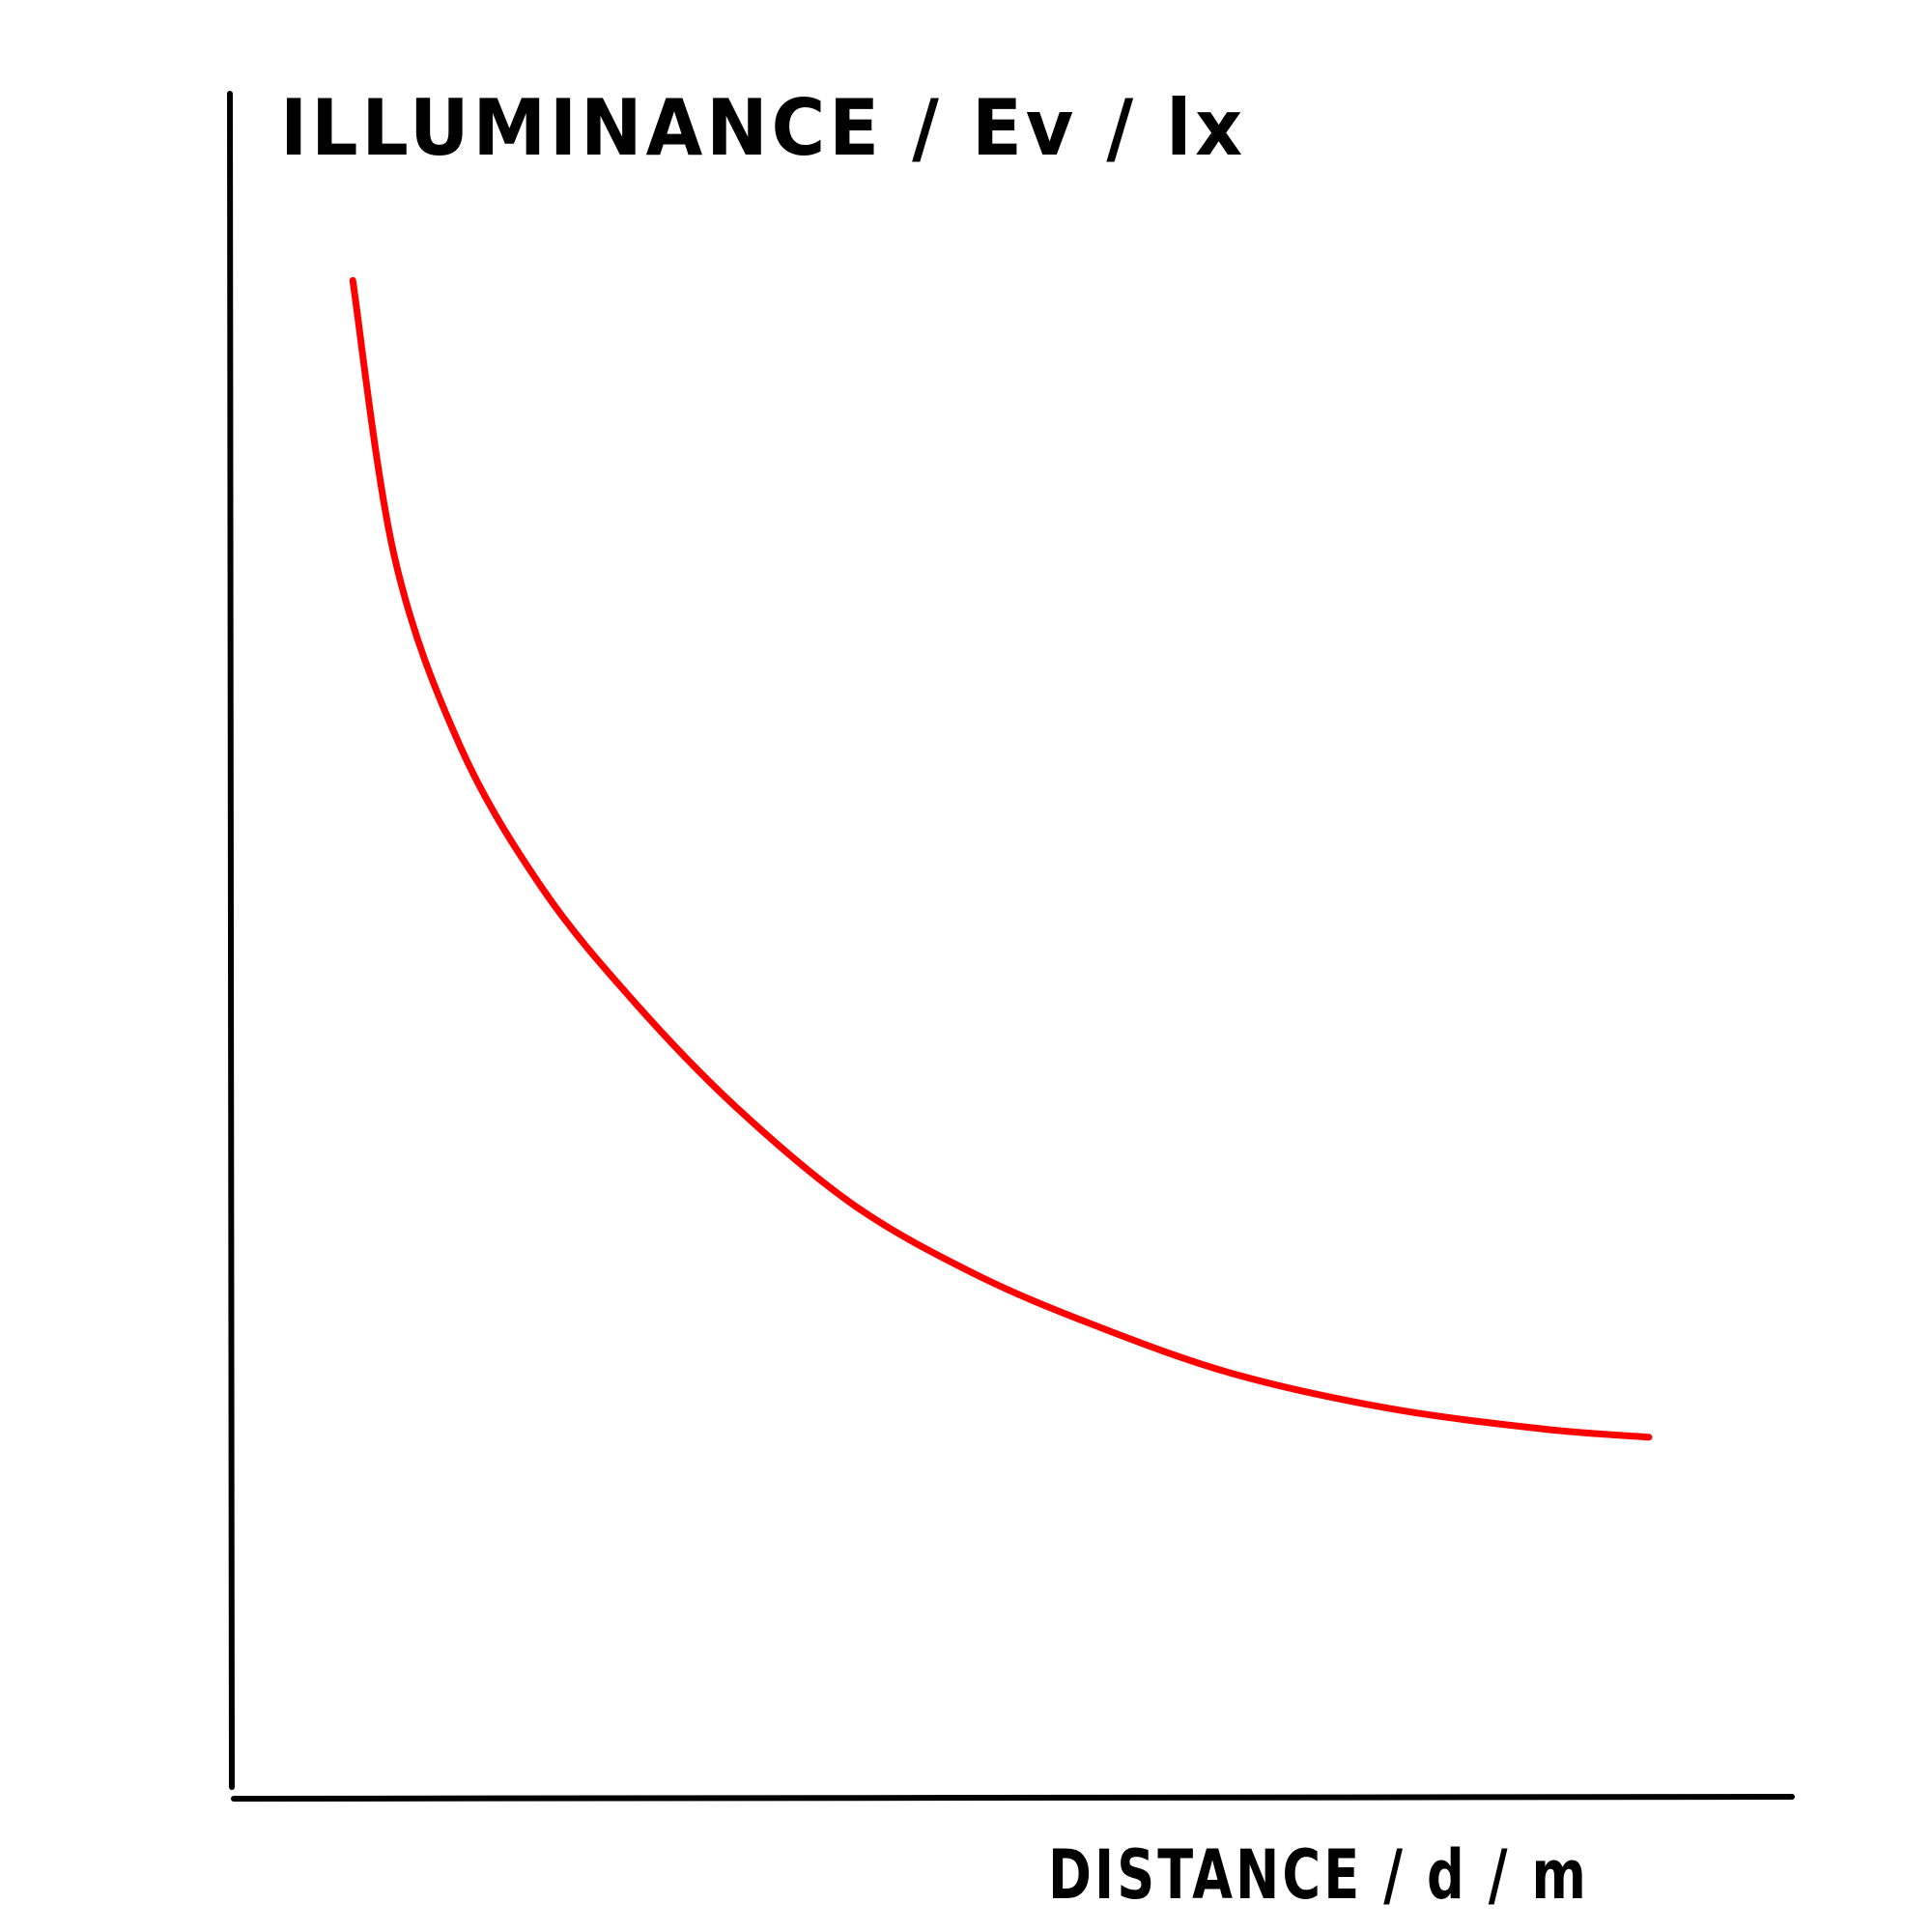  What do you see at coordinates (231, 940) in the screenshot?
I see `y-axis` at bounding box center [231, 940].